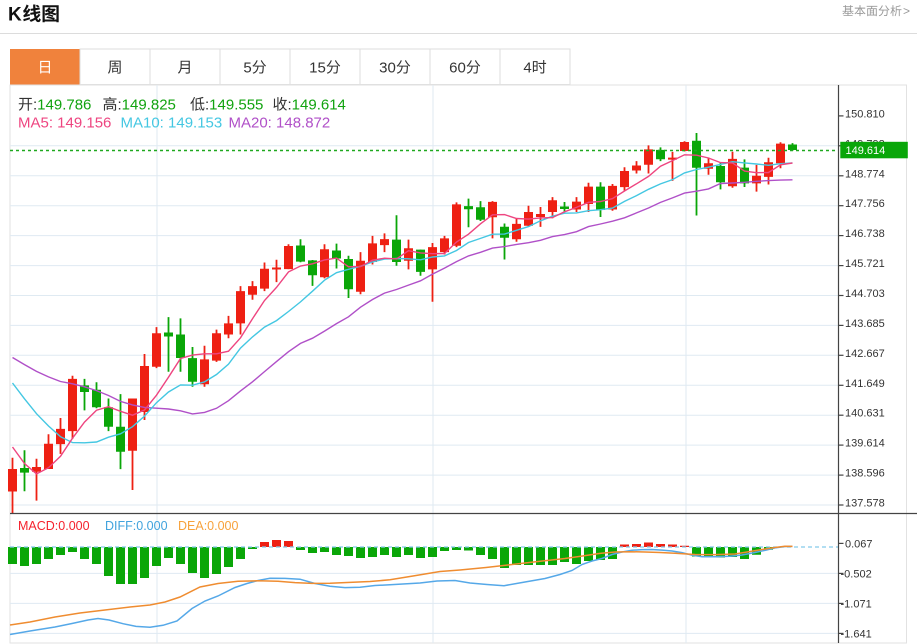 This screenshot has width=917, height=644. I want to click on svg-text: MACD:0.000, so click(54, 526).